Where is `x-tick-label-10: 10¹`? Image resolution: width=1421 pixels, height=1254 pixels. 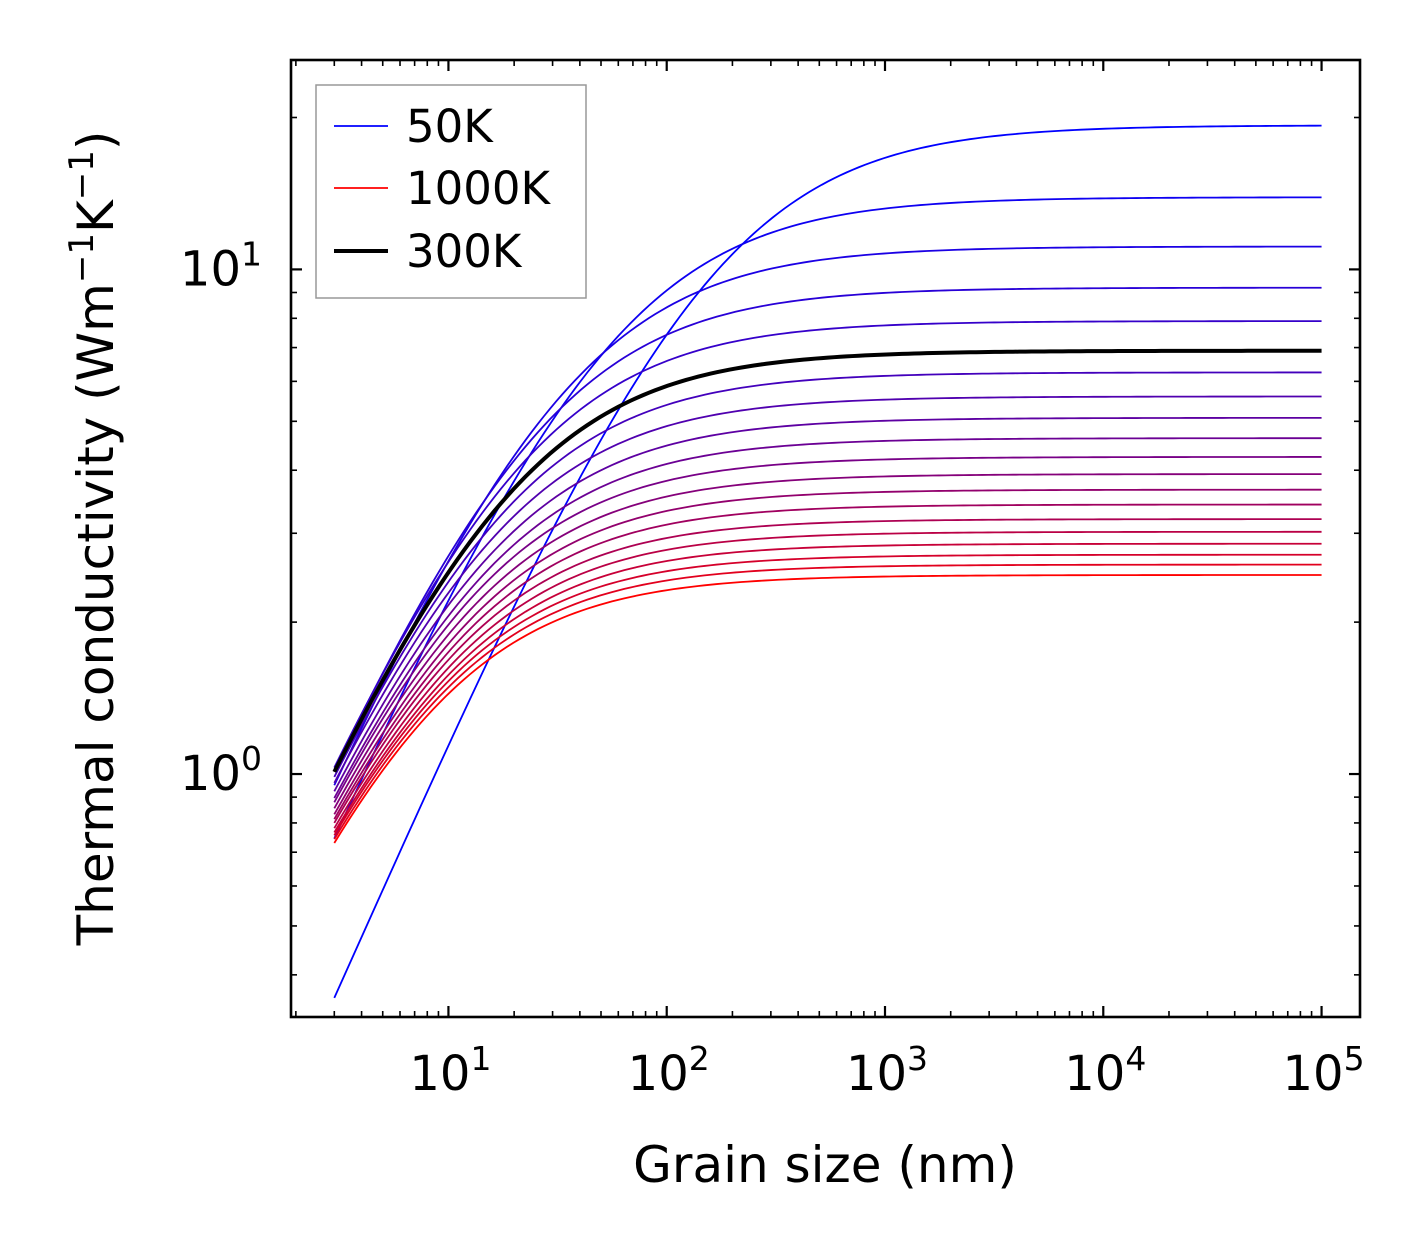 x-tick-label-10: 10¹ is located at coordinates (450, 1070).